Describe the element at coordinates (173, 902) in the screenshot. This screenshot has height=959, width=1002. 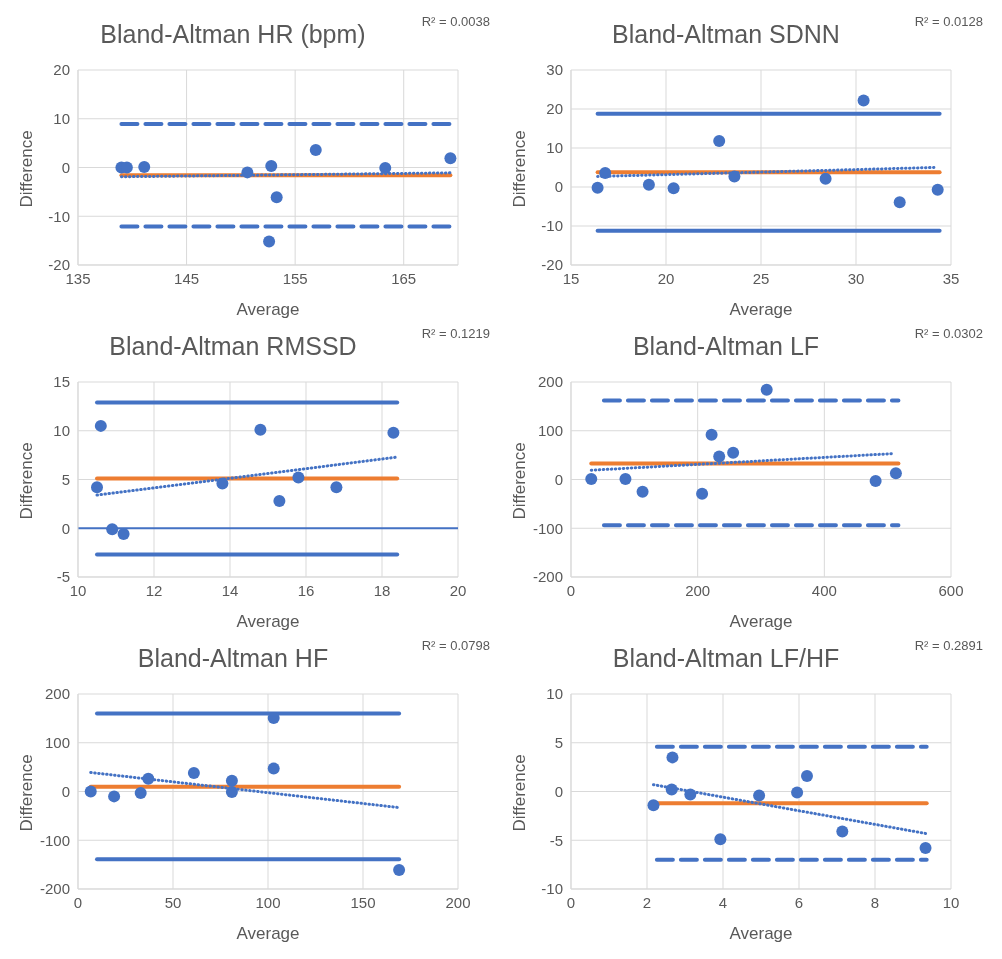
I see `x-tick-label: 50` at that location.